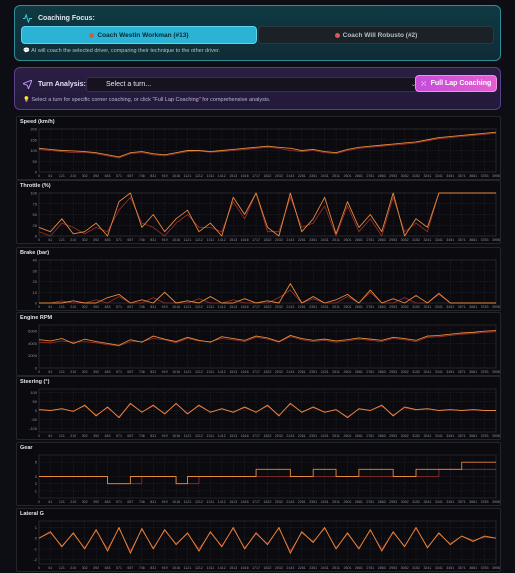  What do you see at coordinates (376, 35) in the screenshot?
I see `coach-driver-b-button: Coach Will Robusto (#2)` at bounding box center [376, 35].